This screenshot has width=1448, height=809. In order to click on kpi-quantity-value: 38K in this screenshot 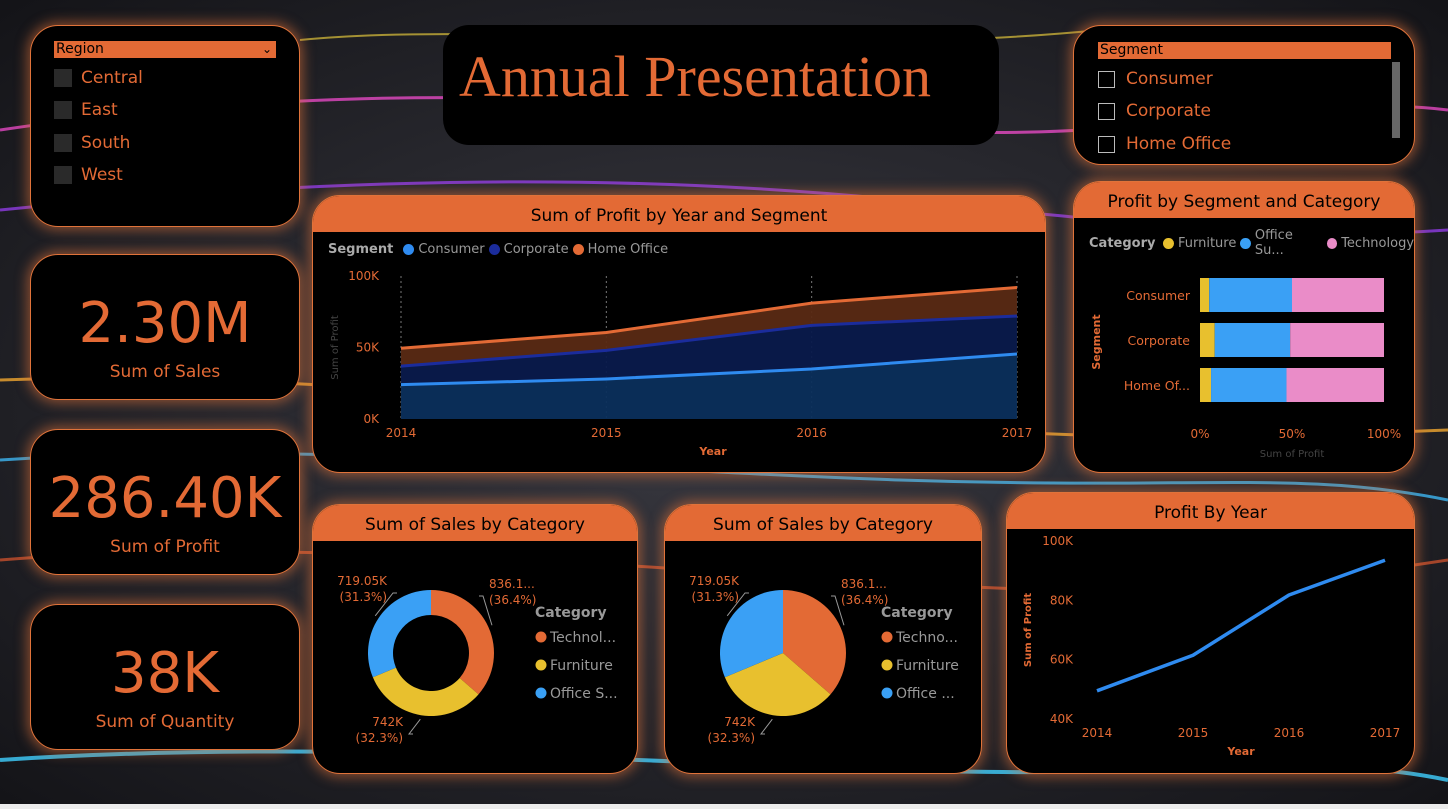, I will do `click(165, 673)`.